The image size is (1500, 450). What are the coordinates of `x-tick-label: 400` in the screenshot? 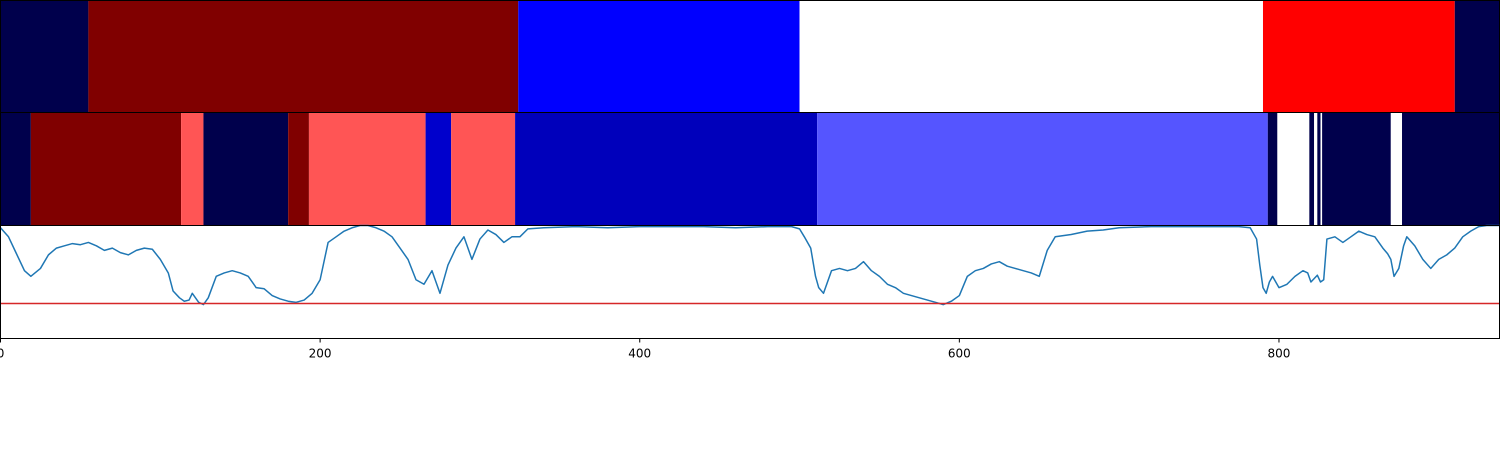 It's located at (639, 354).